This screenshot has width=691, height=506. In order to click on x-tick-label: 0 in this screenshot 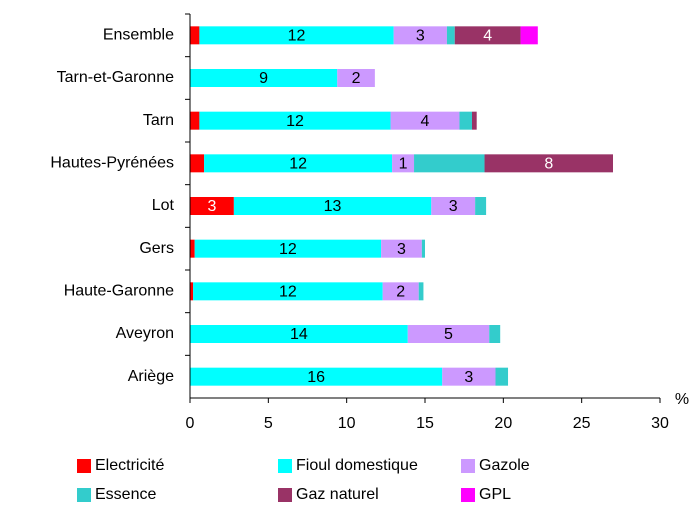, I will do `click(190, 423)`.